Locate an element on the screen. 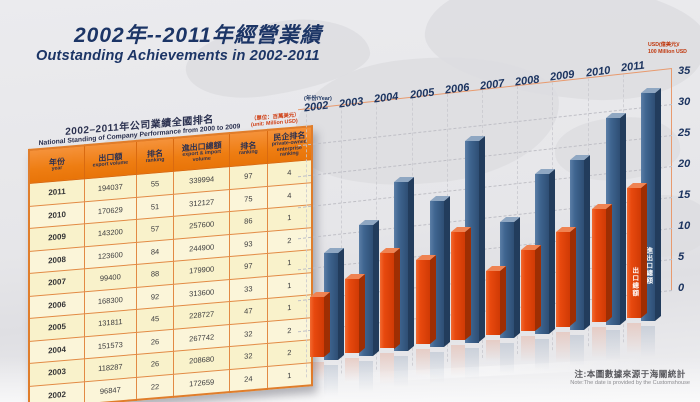  total-volume-bar-2002-reflection is located at coordinates (331, 382).